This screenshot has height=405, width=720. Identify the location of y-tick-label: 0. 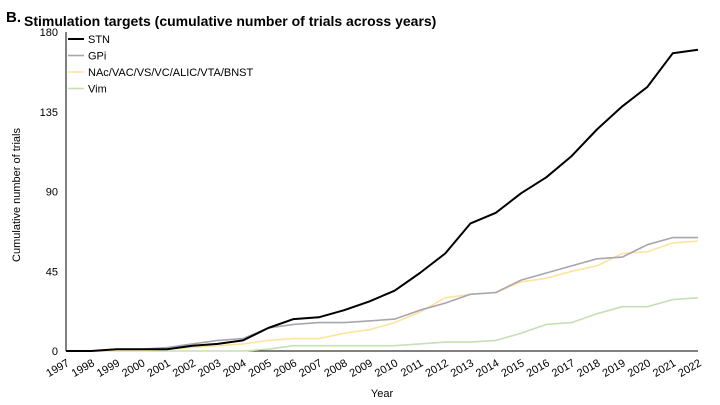
(55, 352).